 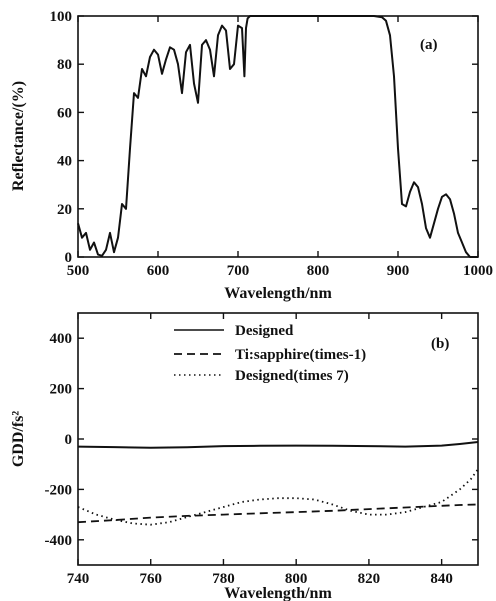 I want to click on panel-b-x-tick-label: 740, so click(x=78, y=579).